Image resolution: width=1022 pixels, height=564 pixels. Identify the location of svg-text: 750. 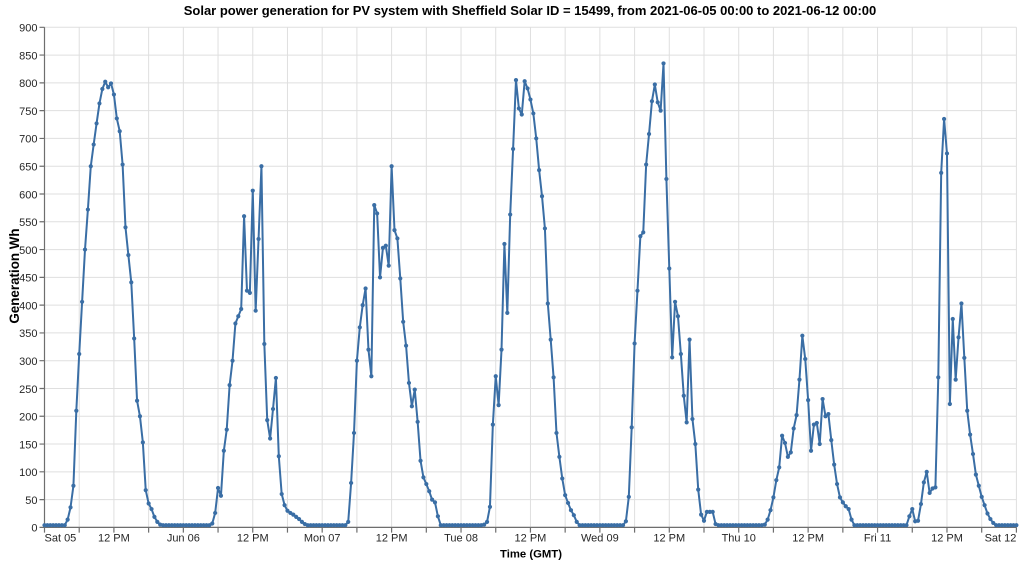
(28, 112).